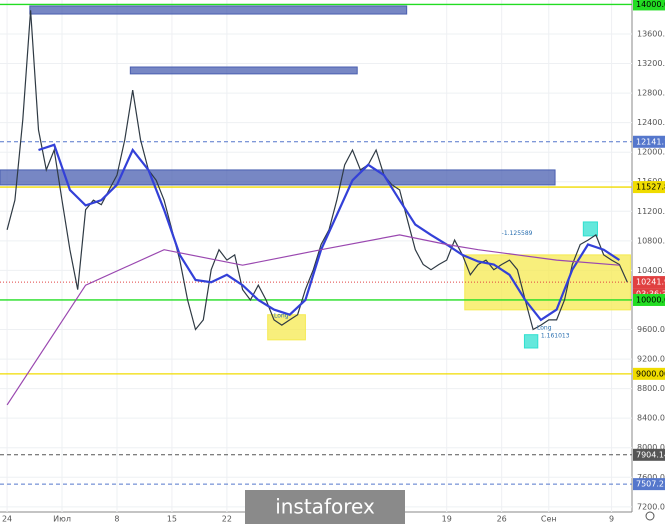 The image size is (665, 524). I want to click on logo-box, so click(325, 507).